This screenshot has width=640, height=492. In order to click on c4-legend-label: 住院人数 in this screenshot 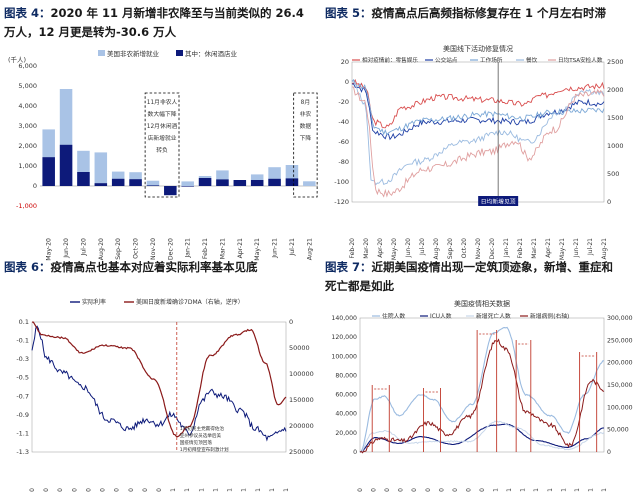, I will do `click(393, 316)`.